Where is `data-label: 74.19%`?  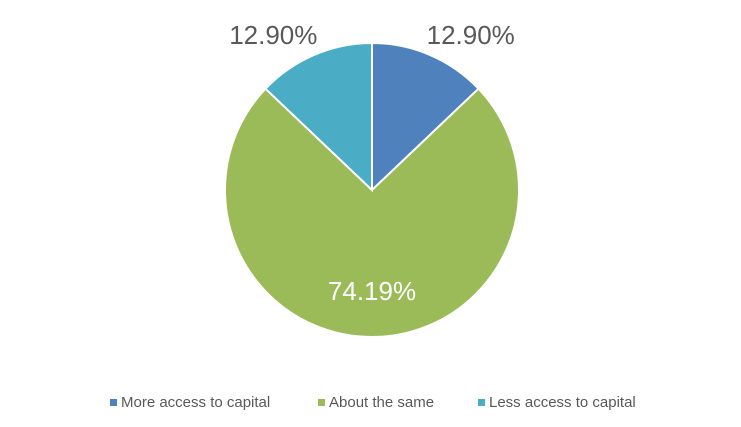 data-label: 74.19% is located at coordinates (372, 291).